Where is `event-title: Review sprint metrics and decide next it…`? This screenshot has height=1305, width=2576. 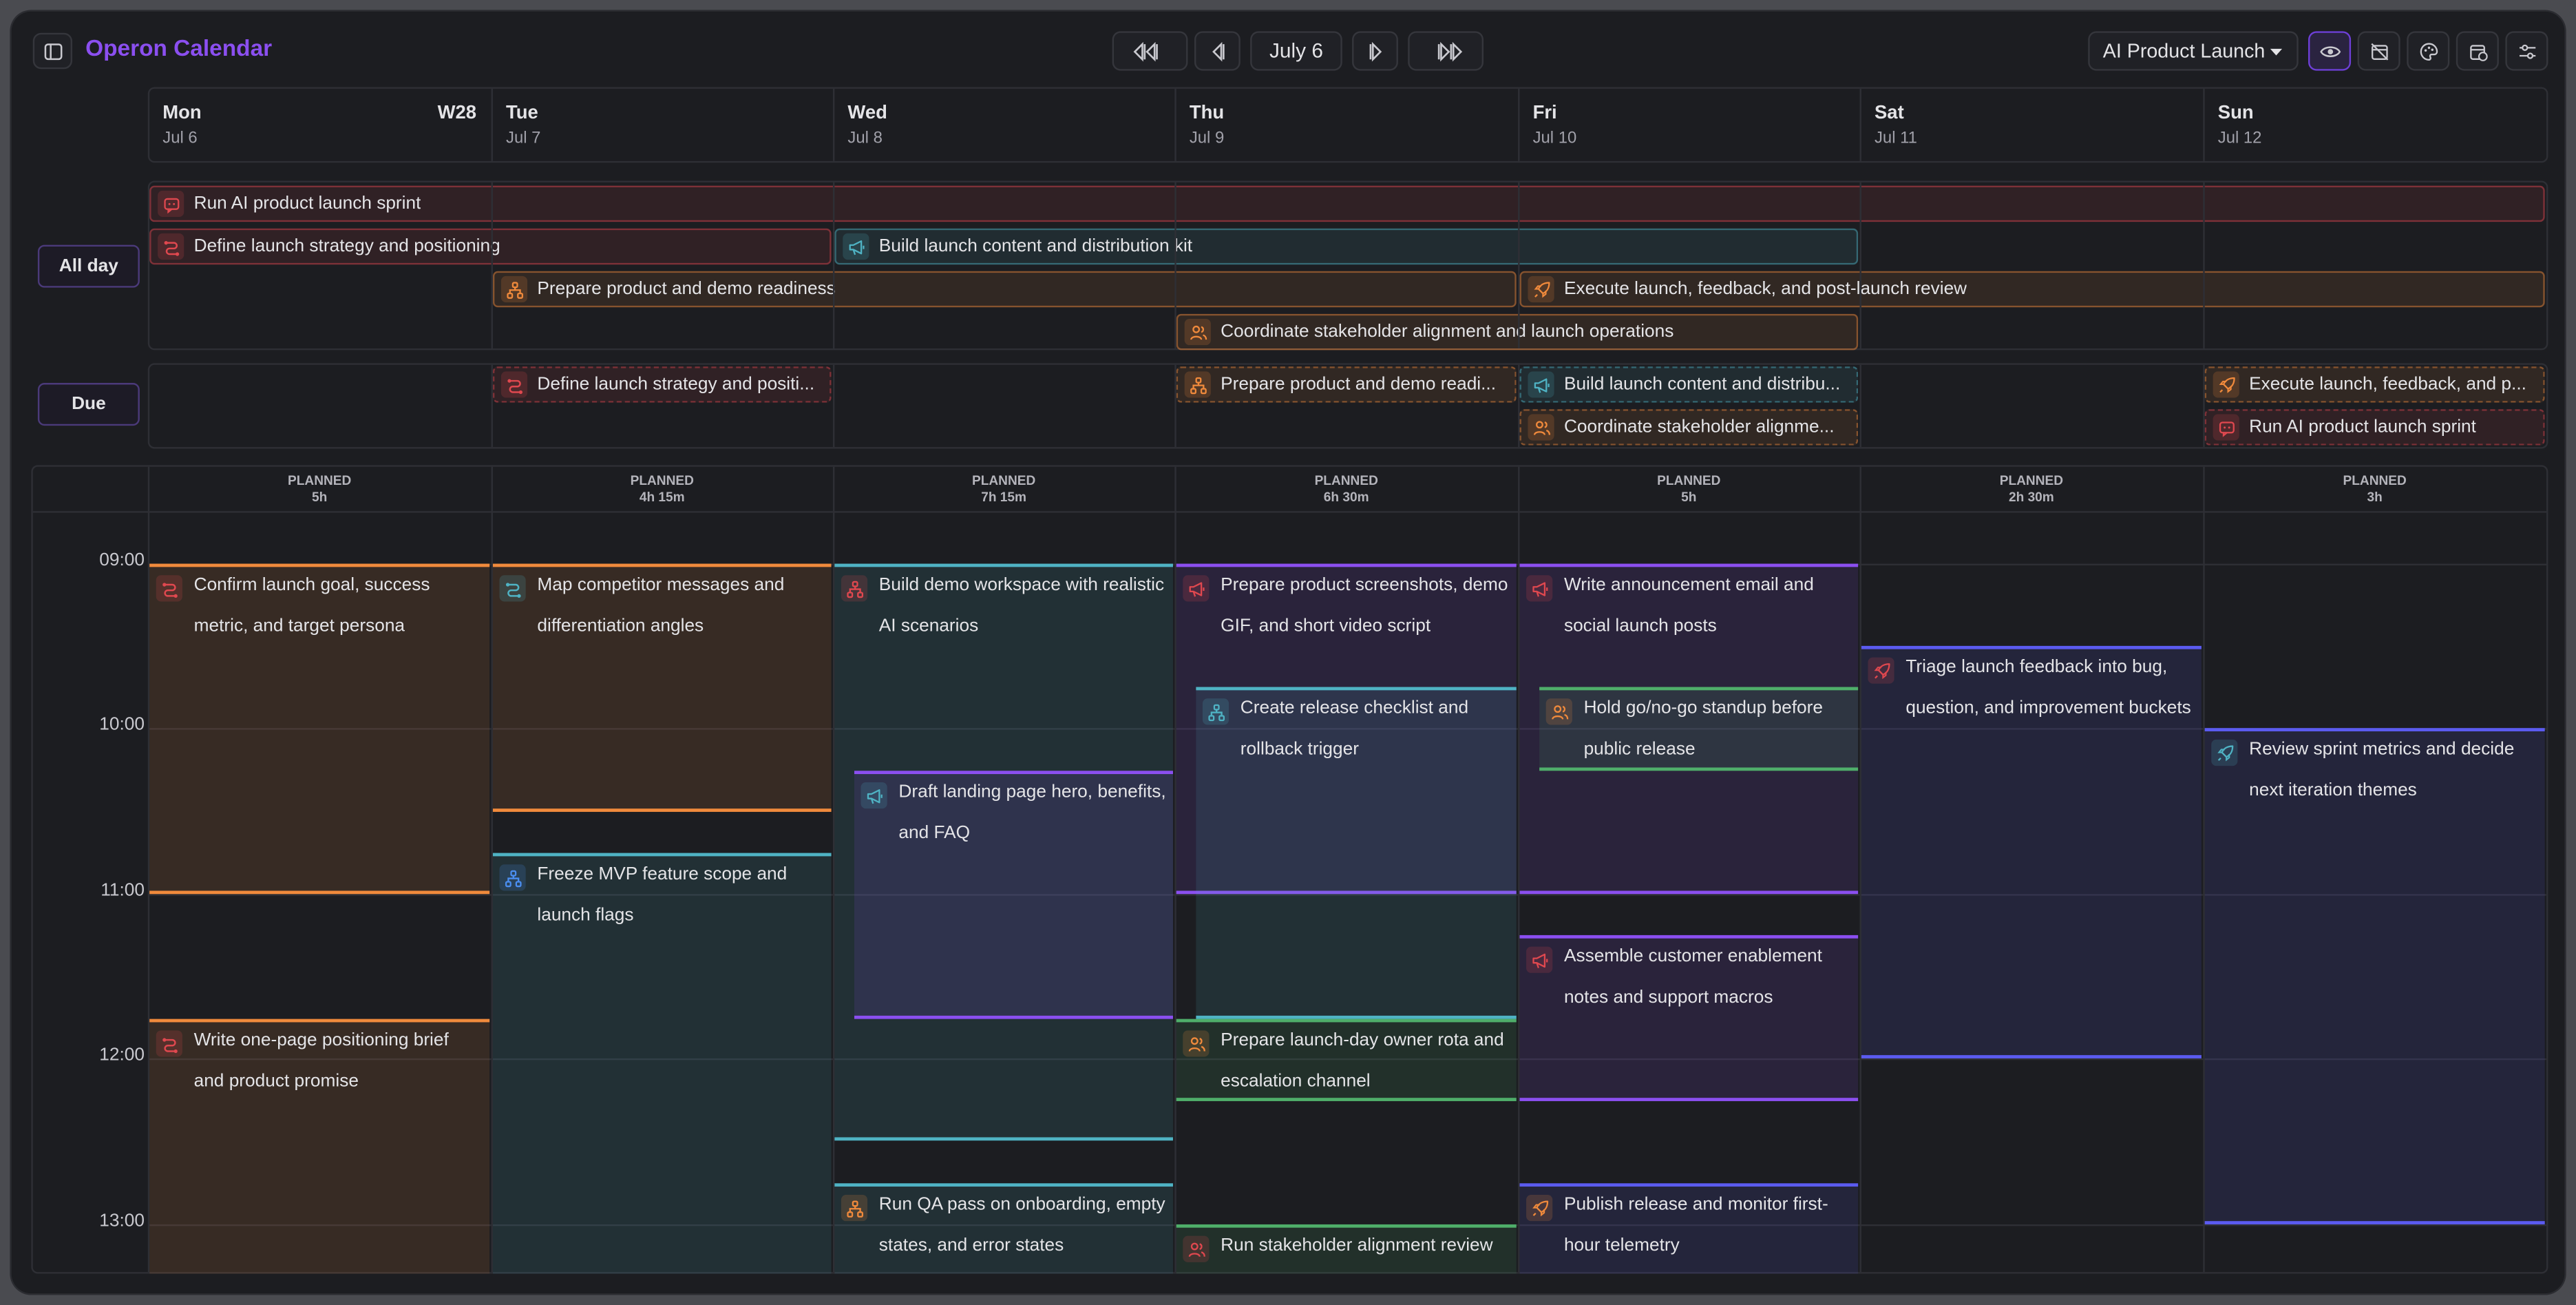
event-title: Review sprint metrics and decide next it… is located at coordinates (2382, 770).